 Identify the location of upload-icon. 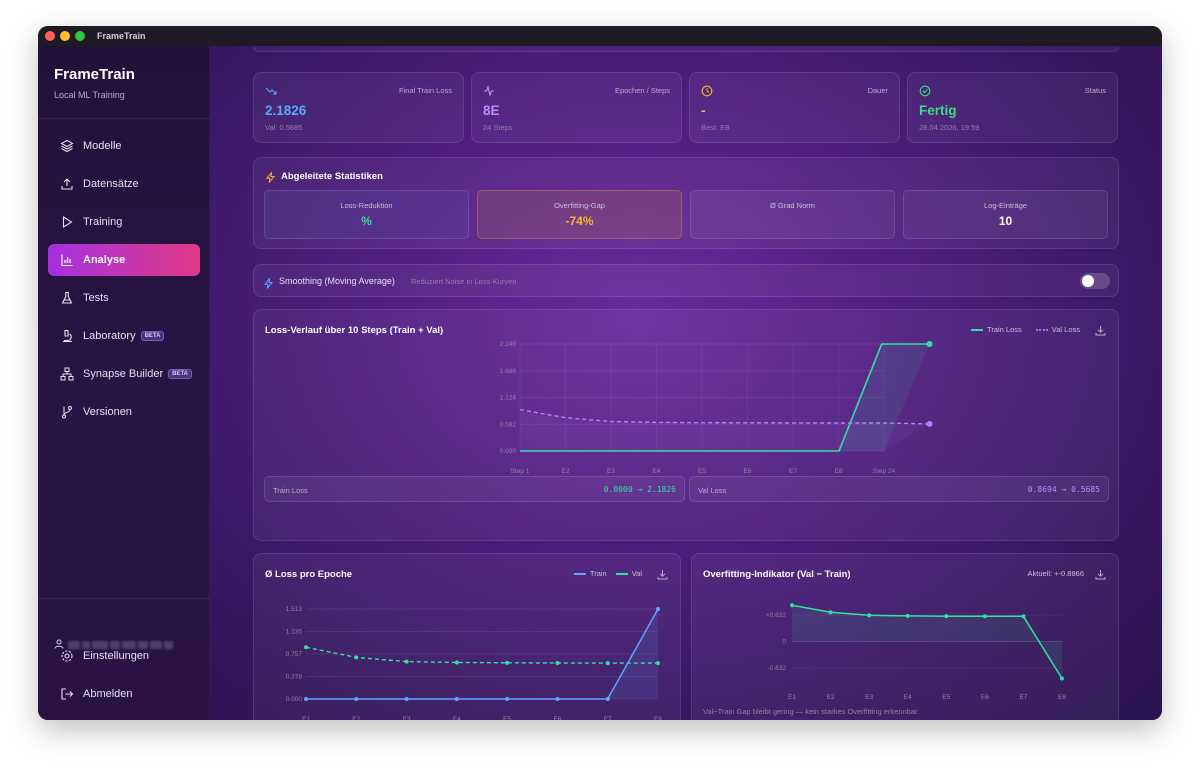
(67, 184).